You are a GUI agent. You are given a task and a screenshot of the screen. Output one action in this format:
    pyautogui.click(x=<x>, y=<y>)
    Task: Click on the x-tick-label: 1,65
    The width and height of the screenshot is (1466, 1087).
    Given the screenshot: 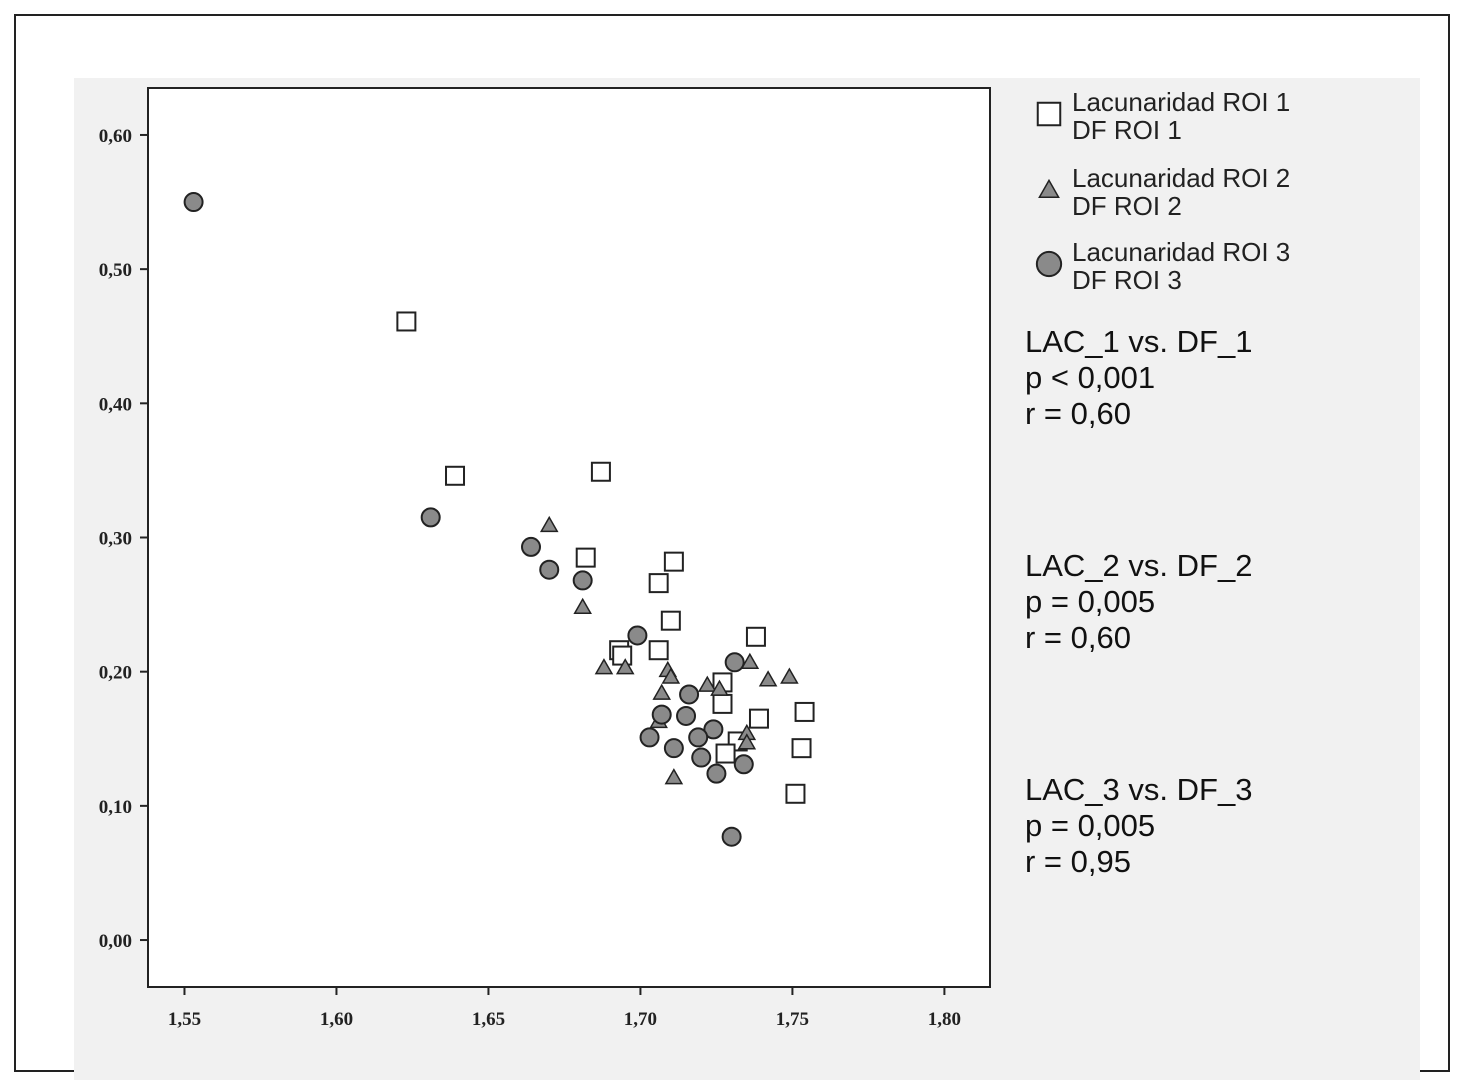 What is the action you would take?
    pyautogui.click(x=488, y=1019)
    